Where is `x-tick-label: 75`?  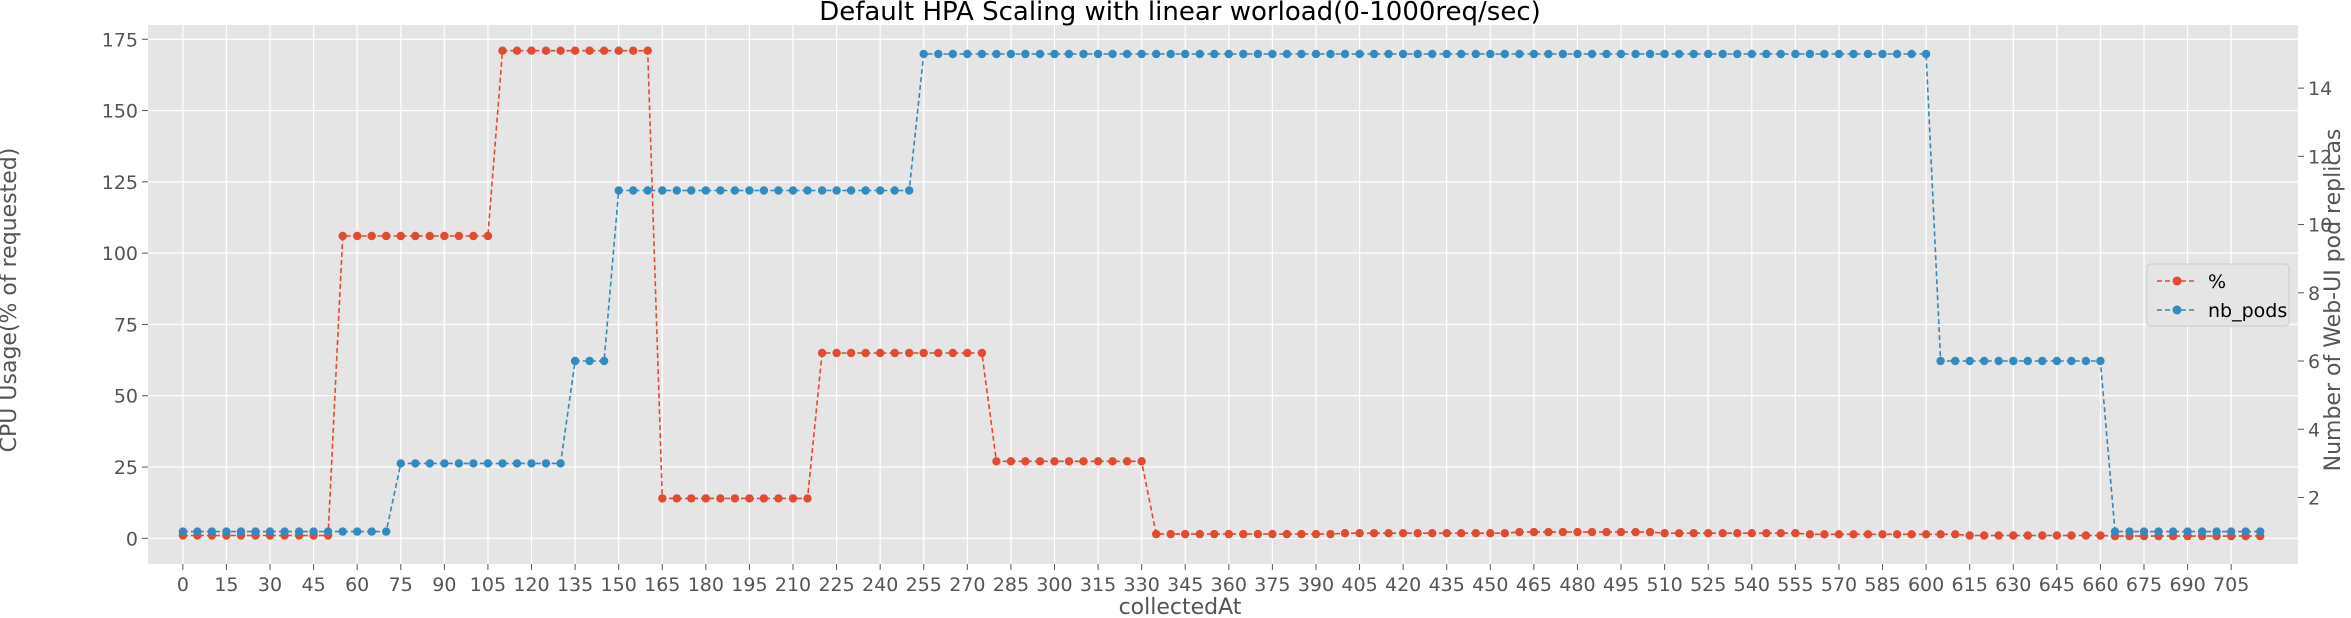 x-tick-label: 75 is located at coordinates (401, 585).